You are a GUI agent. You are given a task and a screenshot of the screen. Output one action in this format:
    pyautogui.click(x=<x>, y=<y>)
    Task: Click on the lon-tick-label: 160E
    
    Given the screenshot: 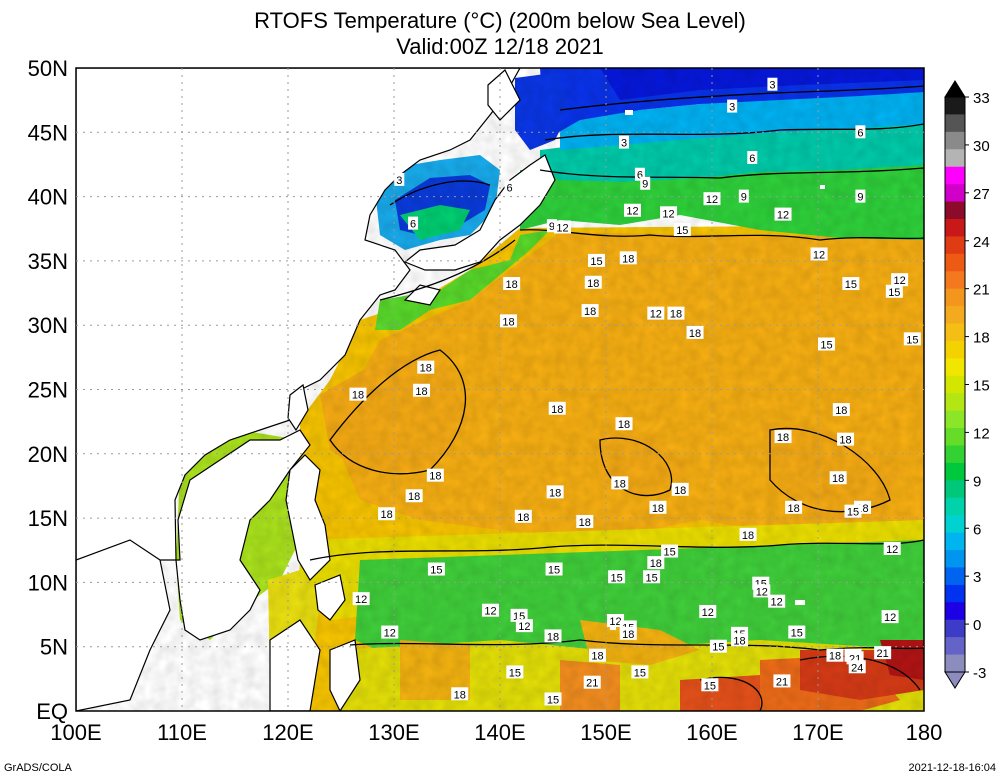 What is the action you would take?
    pyautogui.click(x=711, y=732)
    